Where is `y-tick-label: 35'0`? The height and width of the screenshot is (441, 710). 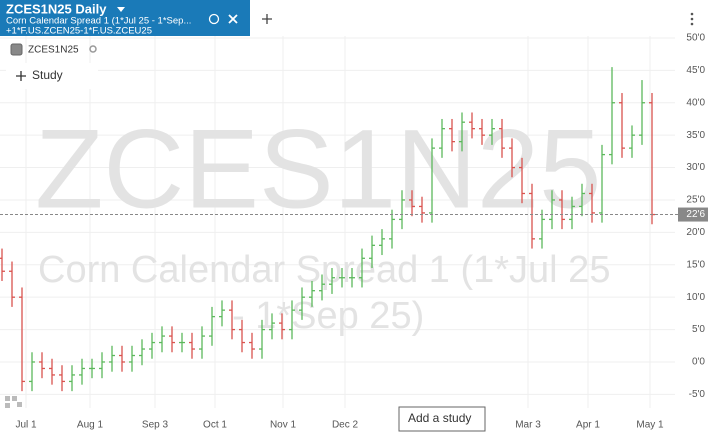 y-tick-label: 35'0 is located at coordinates (695, 135).